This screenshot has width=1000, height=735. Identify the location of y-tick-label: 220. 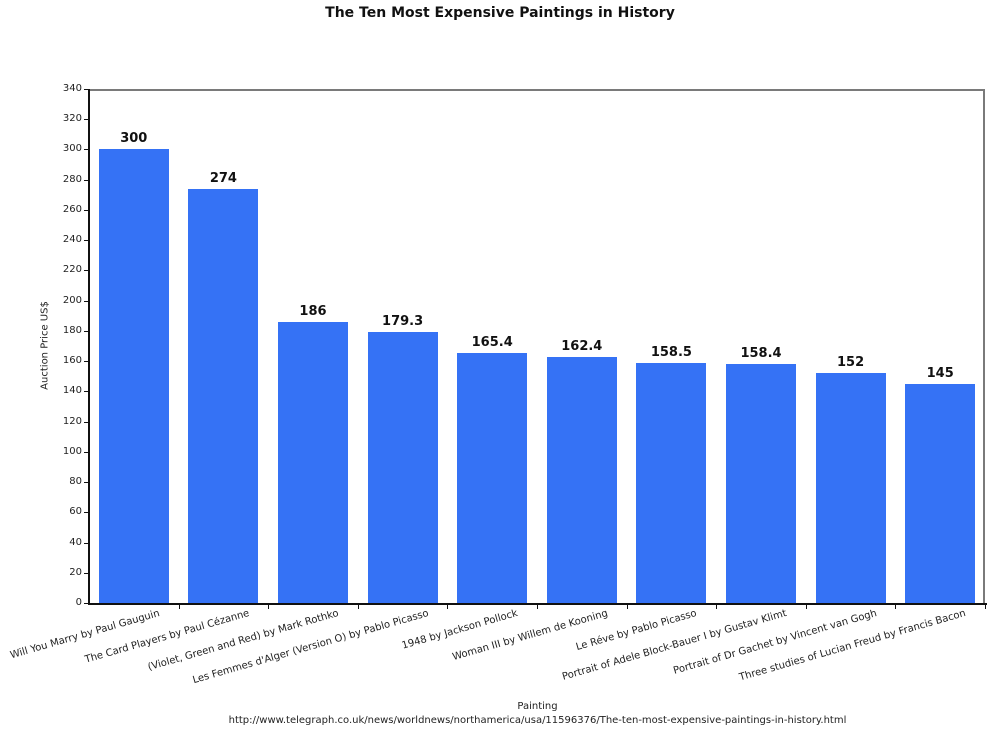
(72, 270).